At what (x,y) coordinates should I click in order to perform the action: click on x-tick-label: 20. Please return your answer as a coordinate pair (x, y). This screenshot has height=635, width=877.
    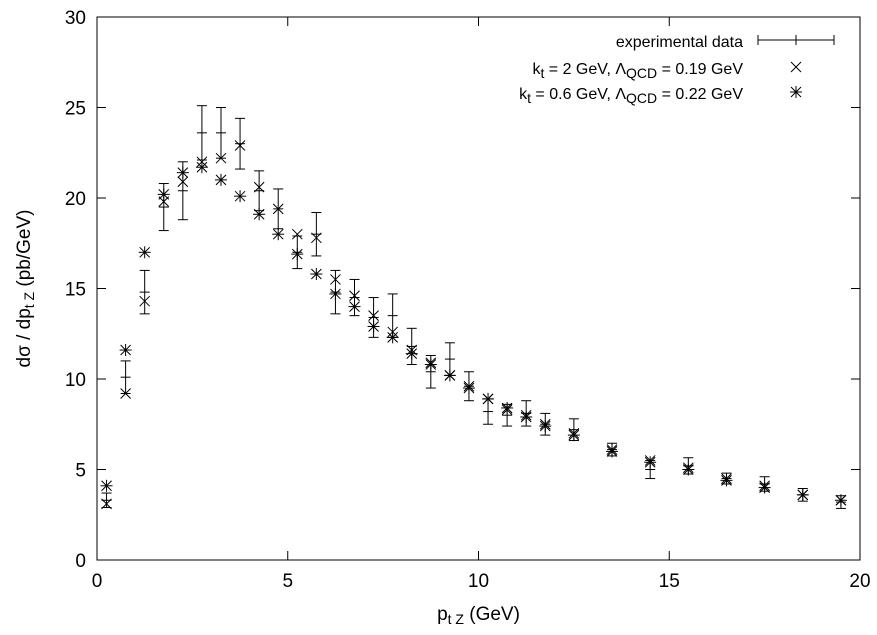
    Looking at the image, I should click on (859, 581).